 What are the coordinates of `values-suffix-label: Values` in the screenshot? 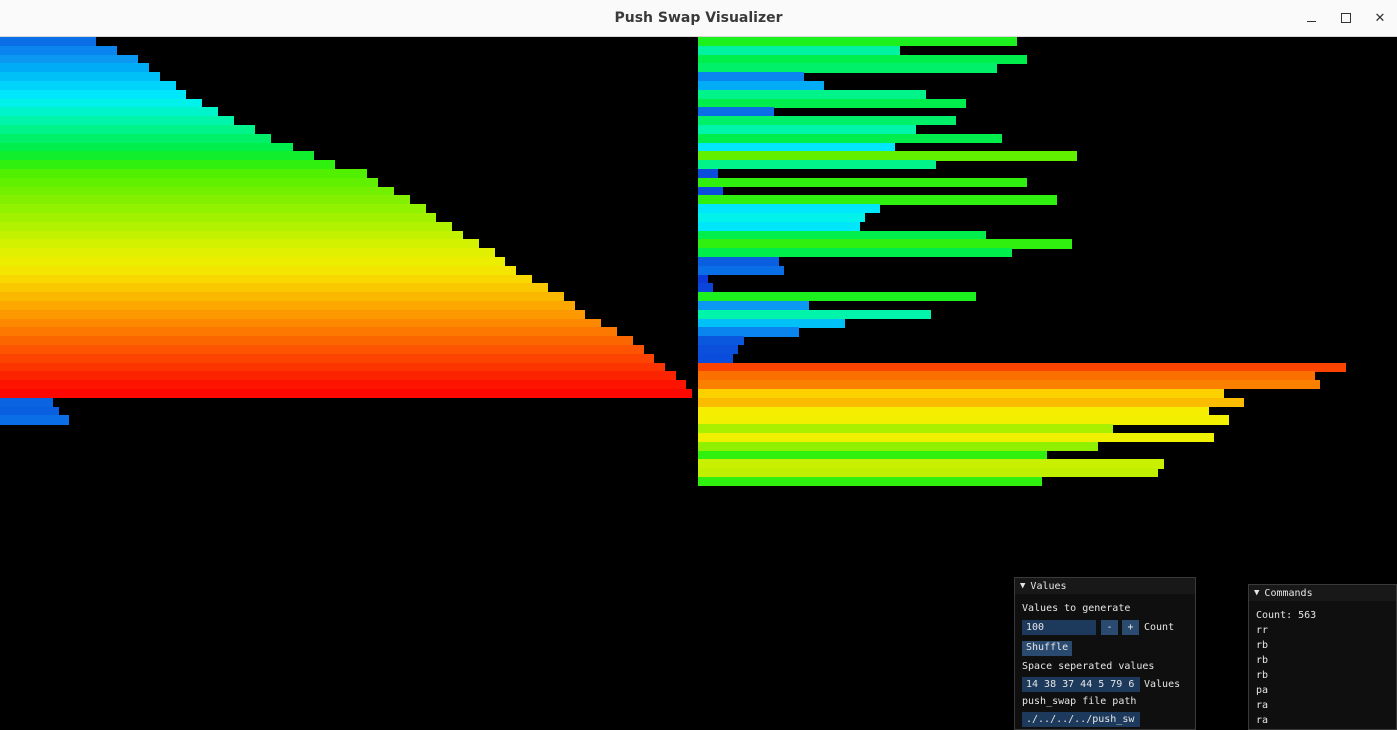 It's located at (1162, 684).